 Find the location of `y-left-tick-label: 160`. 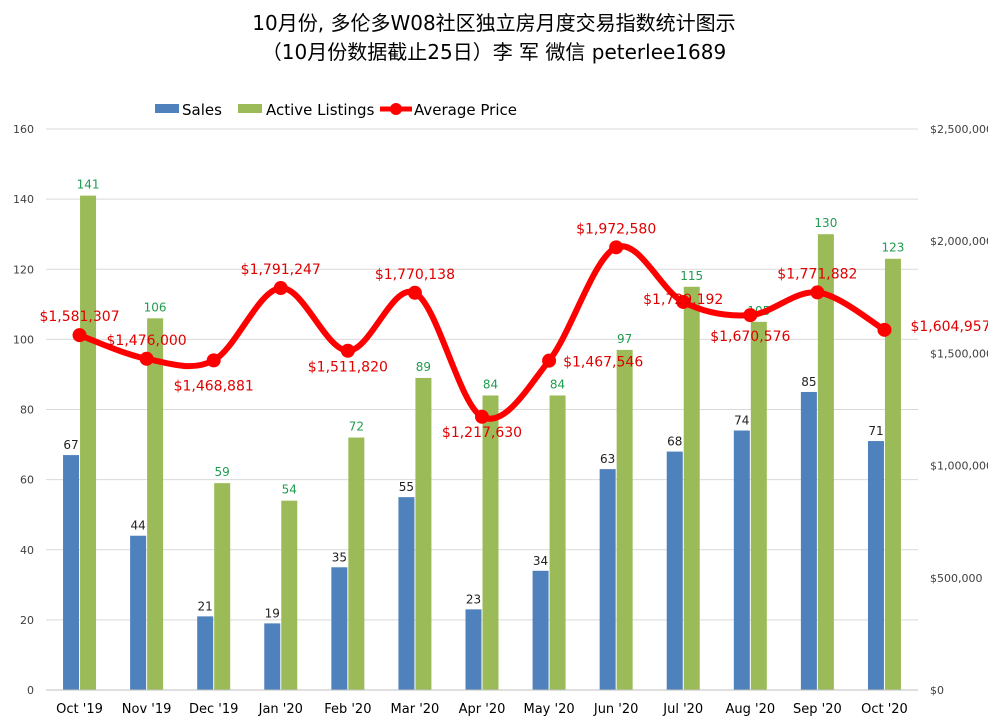

y-left-tick-label: 160 is located at coordinates (23, 129).